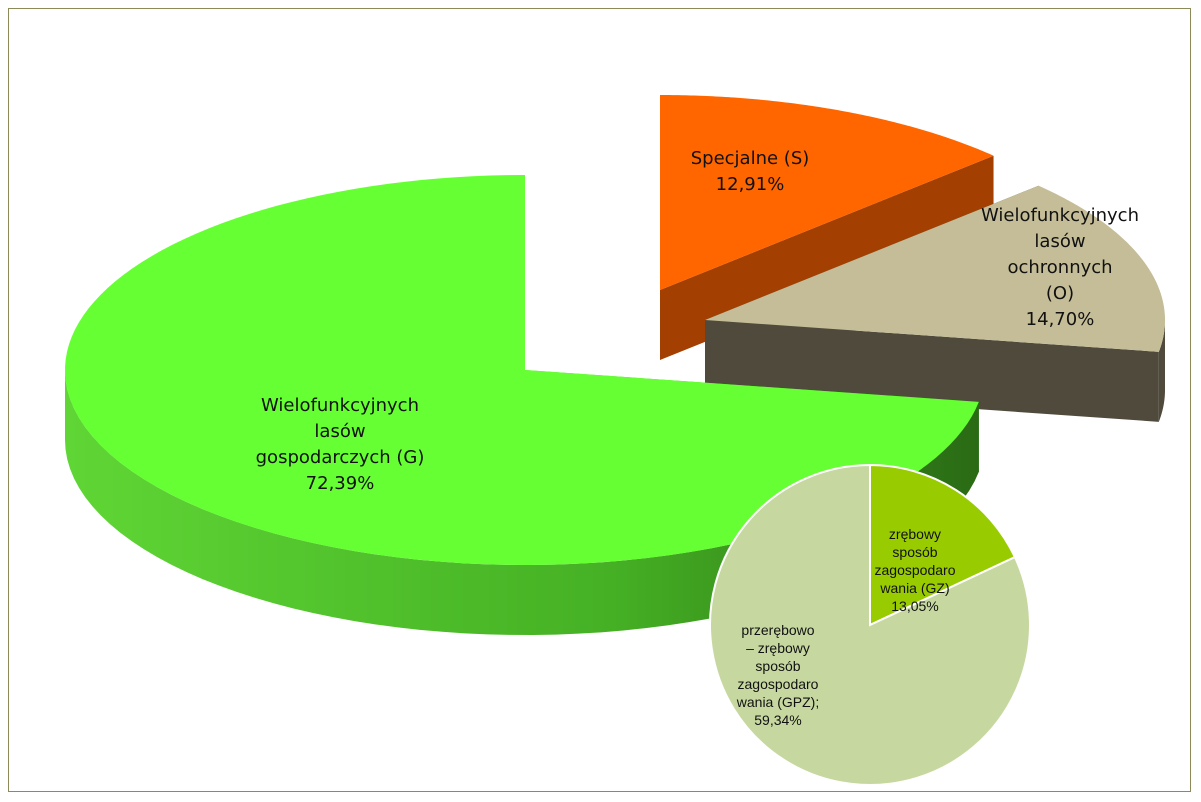 The height and width of the screenshot is (802, 1201). Describe the element at coordinates (750, 158) in the screenshot. I see `label-name: Specjalne (S)` at that location.